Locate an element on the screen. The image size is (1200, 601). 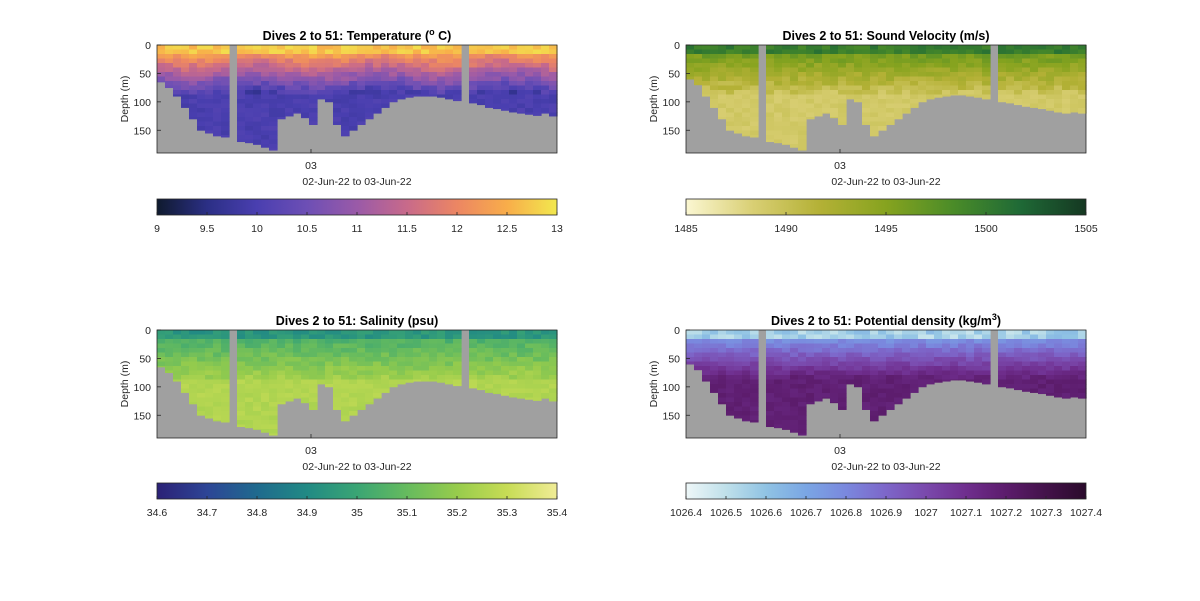
y-tick-label: 150 is located at coordinates (142, 416).